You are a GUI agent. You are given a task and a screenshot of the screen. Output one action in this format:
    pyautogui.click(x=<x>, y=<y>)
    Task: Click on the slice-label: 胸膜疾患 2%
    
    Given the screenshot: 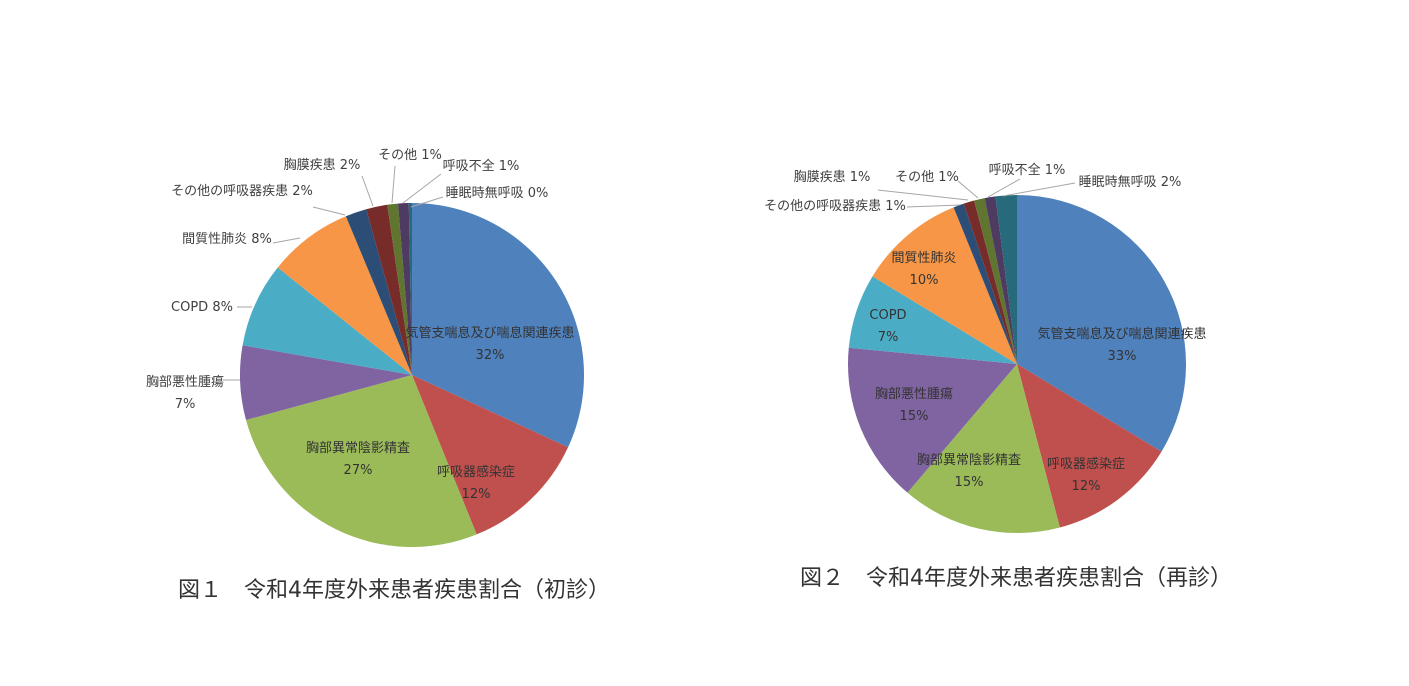 What is the action you would take?
    pyautogui.click(x=322, y=165)
    